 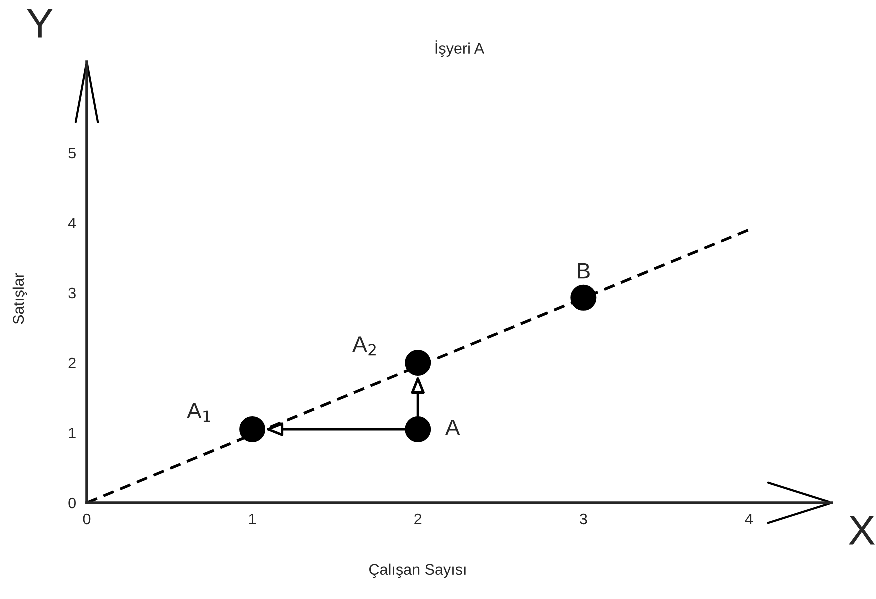 I want to click on x-tick-label: 0, so click(x=87, y=519).